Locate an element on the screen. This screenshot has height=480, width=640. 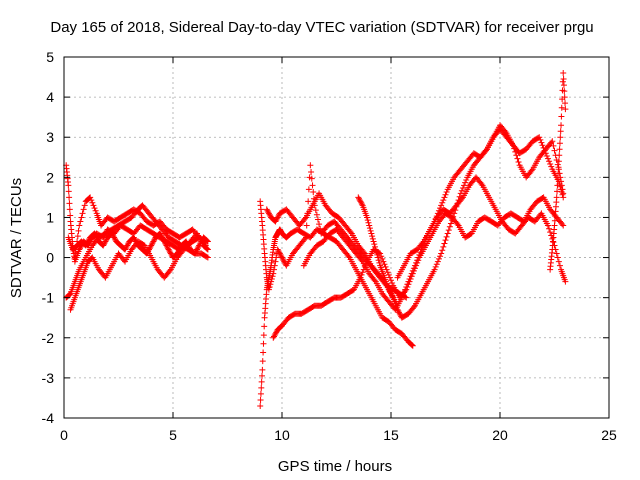
x-tick-label: 15 is located at coordinates (391, 435).